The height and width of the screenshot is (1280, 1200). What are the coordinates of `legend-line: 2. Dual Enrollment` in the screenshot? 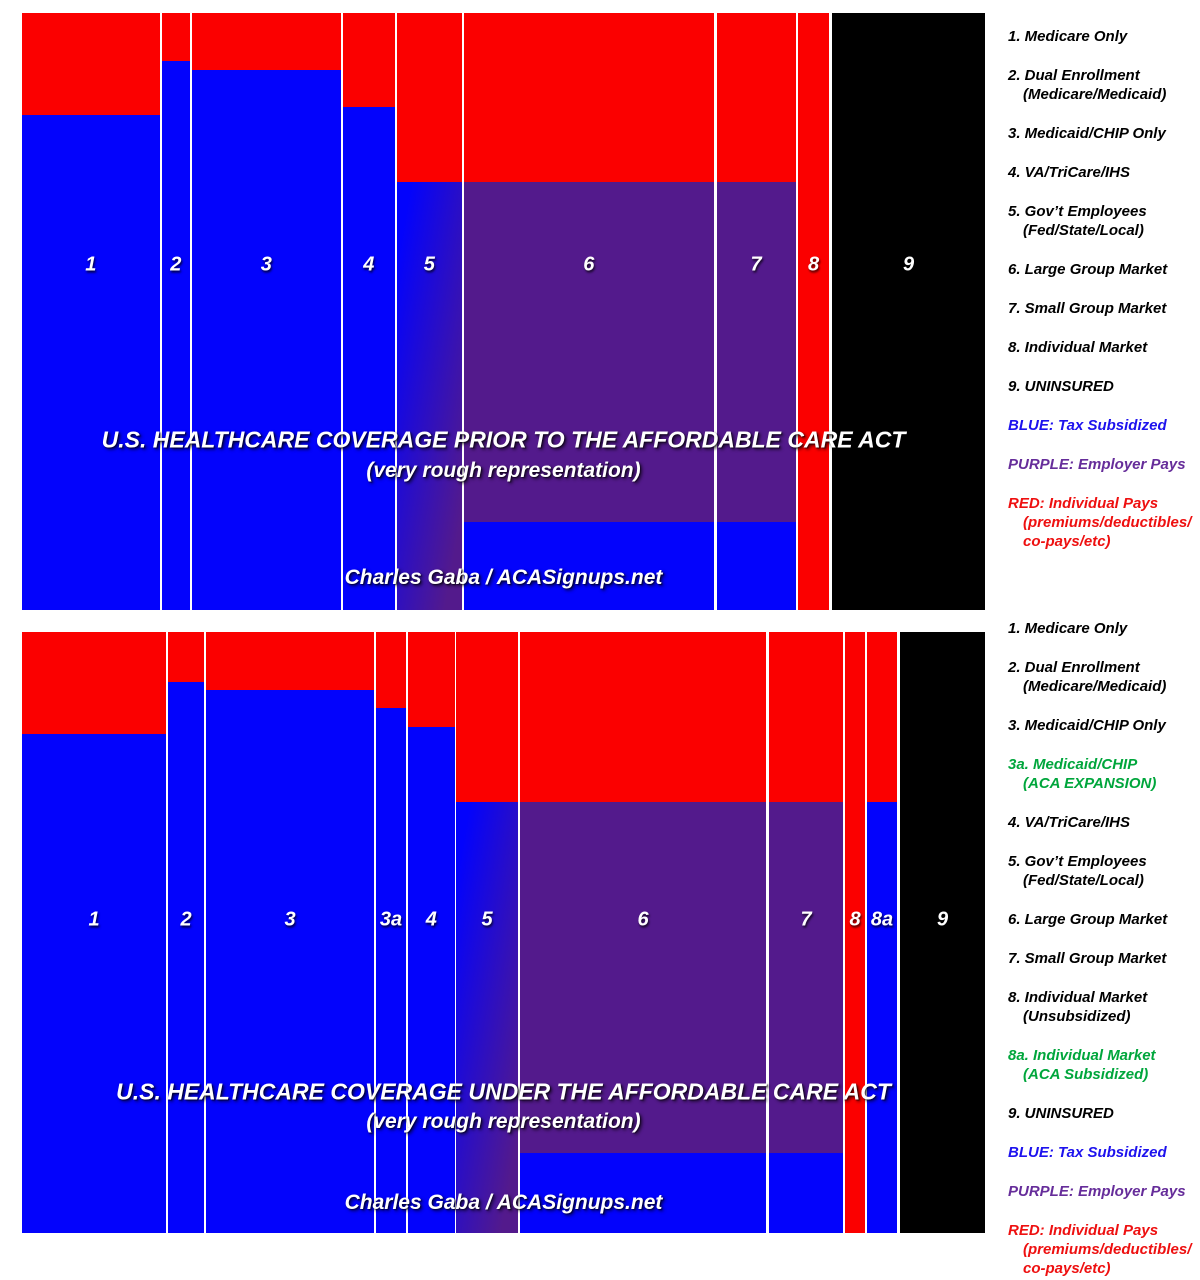 It's located at (1074, 75).